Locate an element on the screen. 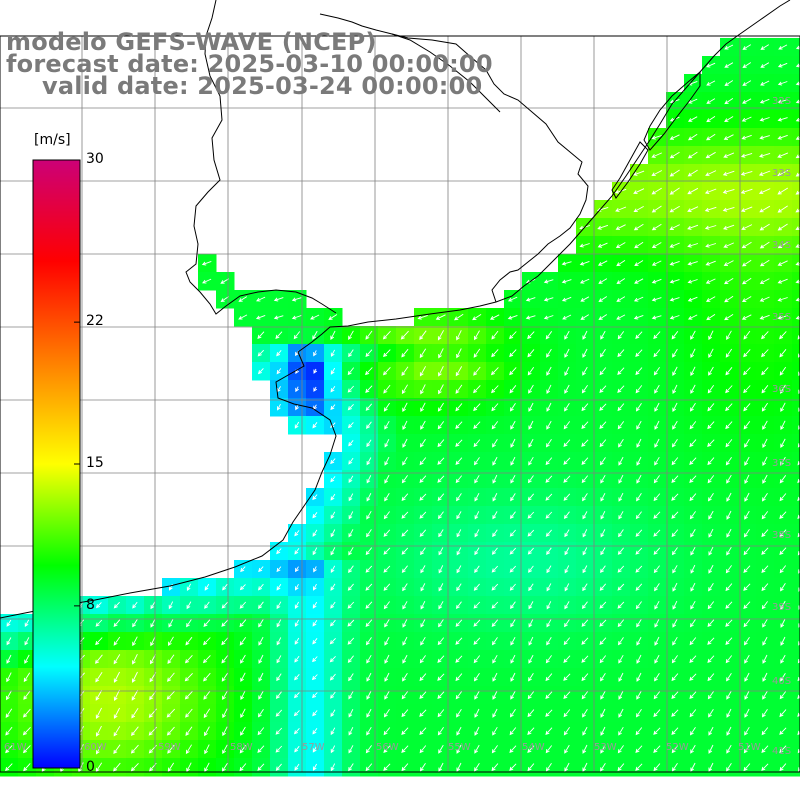 The width and height of the screenshot is (800, 800). latitude-label: 33S is located at coordinates (782, 173).